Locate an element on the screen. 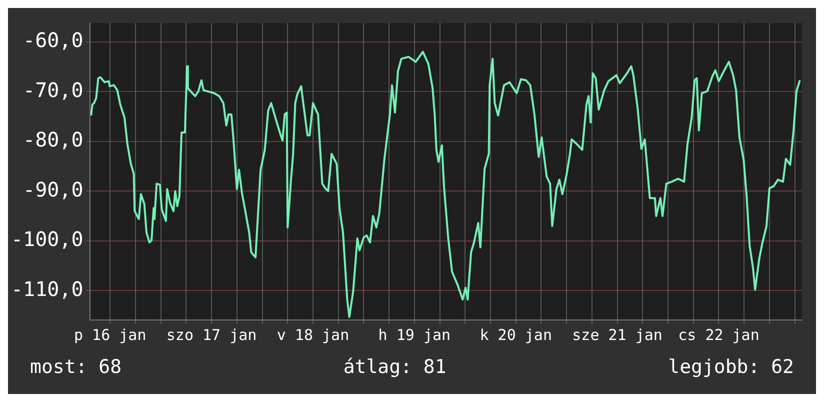  y-tick-label: -100,0 is located at coordinates (47, 239).